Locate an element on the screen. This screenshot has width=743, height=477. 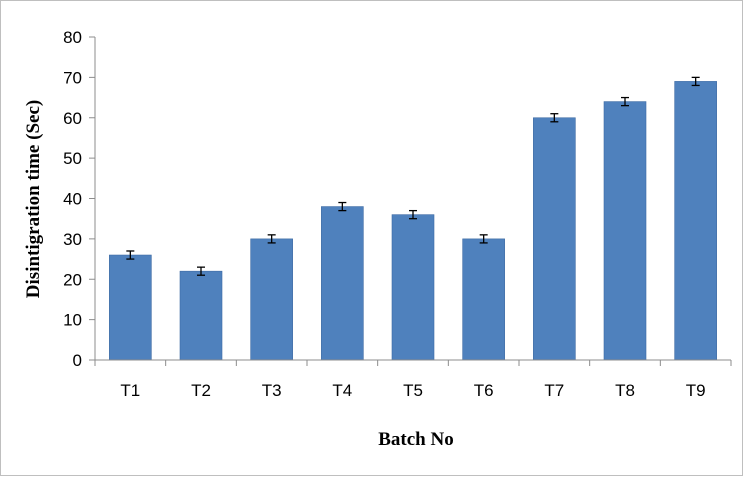
error-bar-t3 is located at coordinates (271, 239).